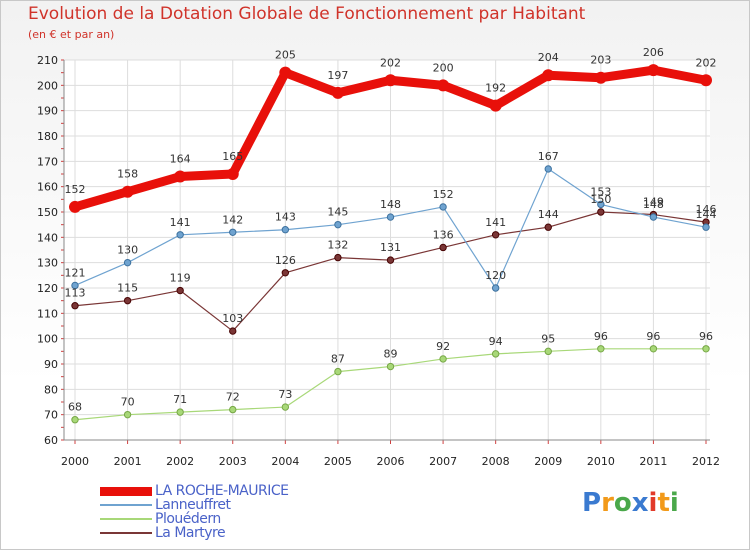  I want to click on data-label-plouedern: 73, so click(285, 394).